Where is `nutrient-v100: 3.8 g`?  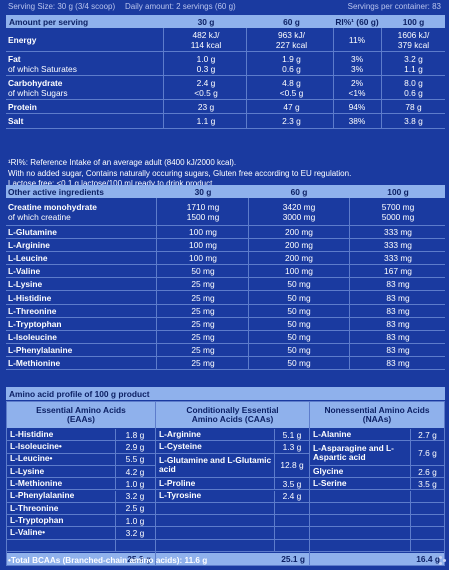 nutrient-v100: 3.8 g is located at coordinates (413, 121).